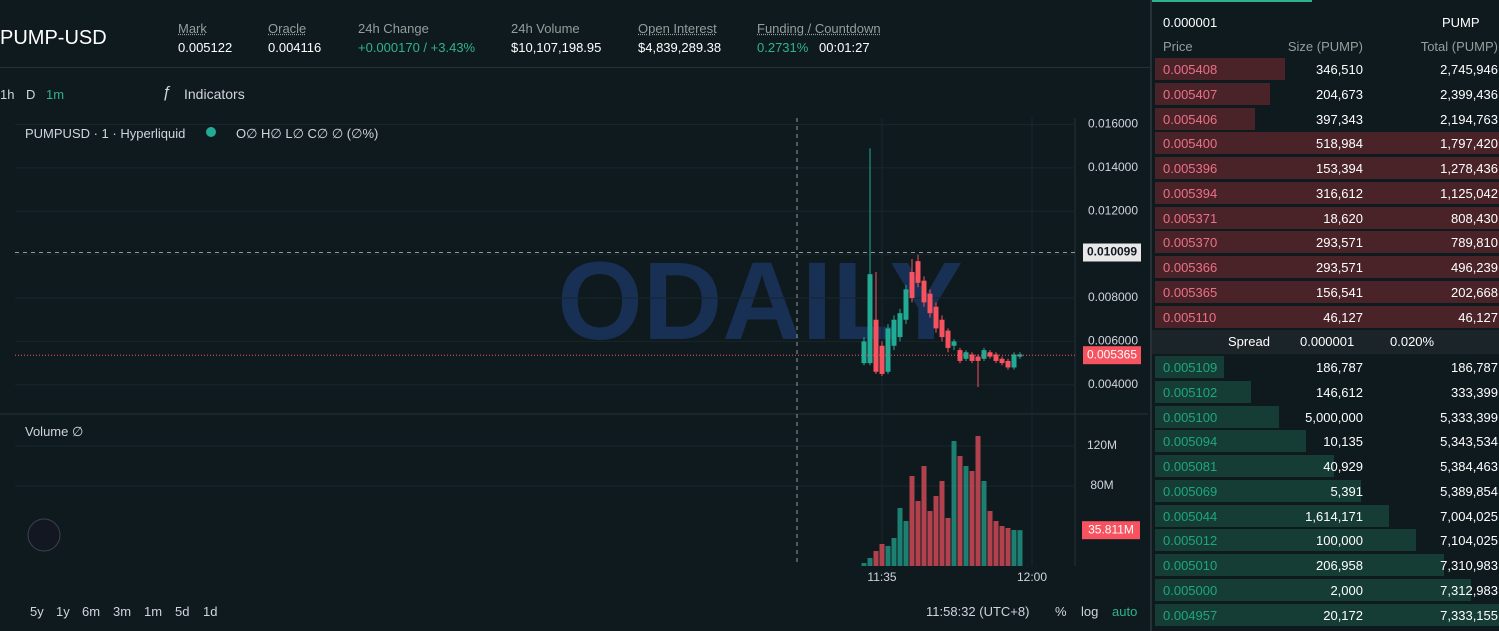  Describe the element at coordinates (1190, 69) in the screenshot. I see `orderbook-cell: 0.005408` at that location.